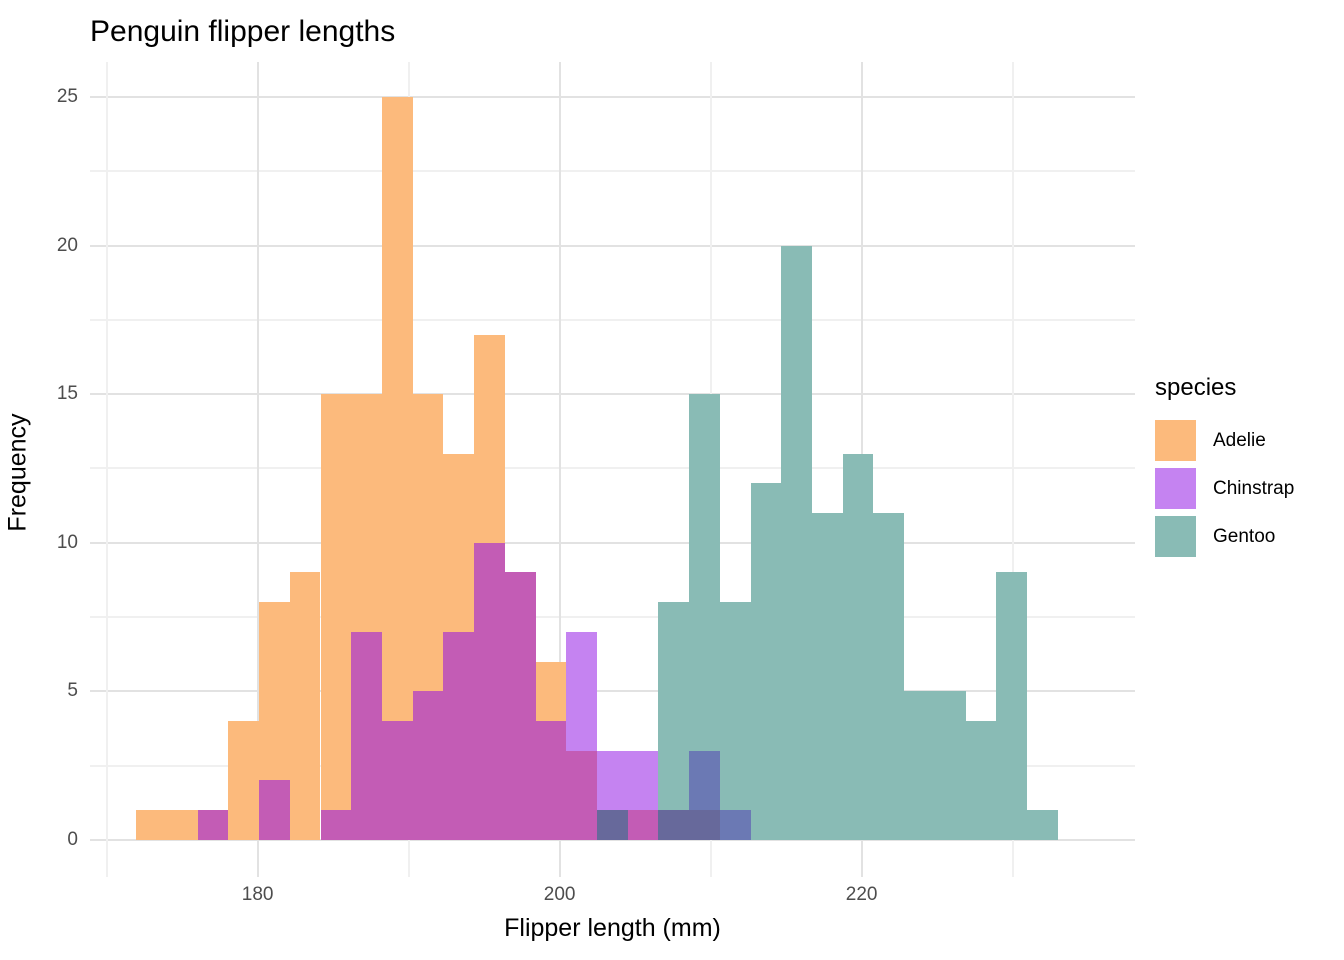 The image size is (1344, 960). What do you see at coordinates (243, 31) in the screenshot?
I see `plot-title: Penguin flipper lengths` at bounding box center [243, 31].